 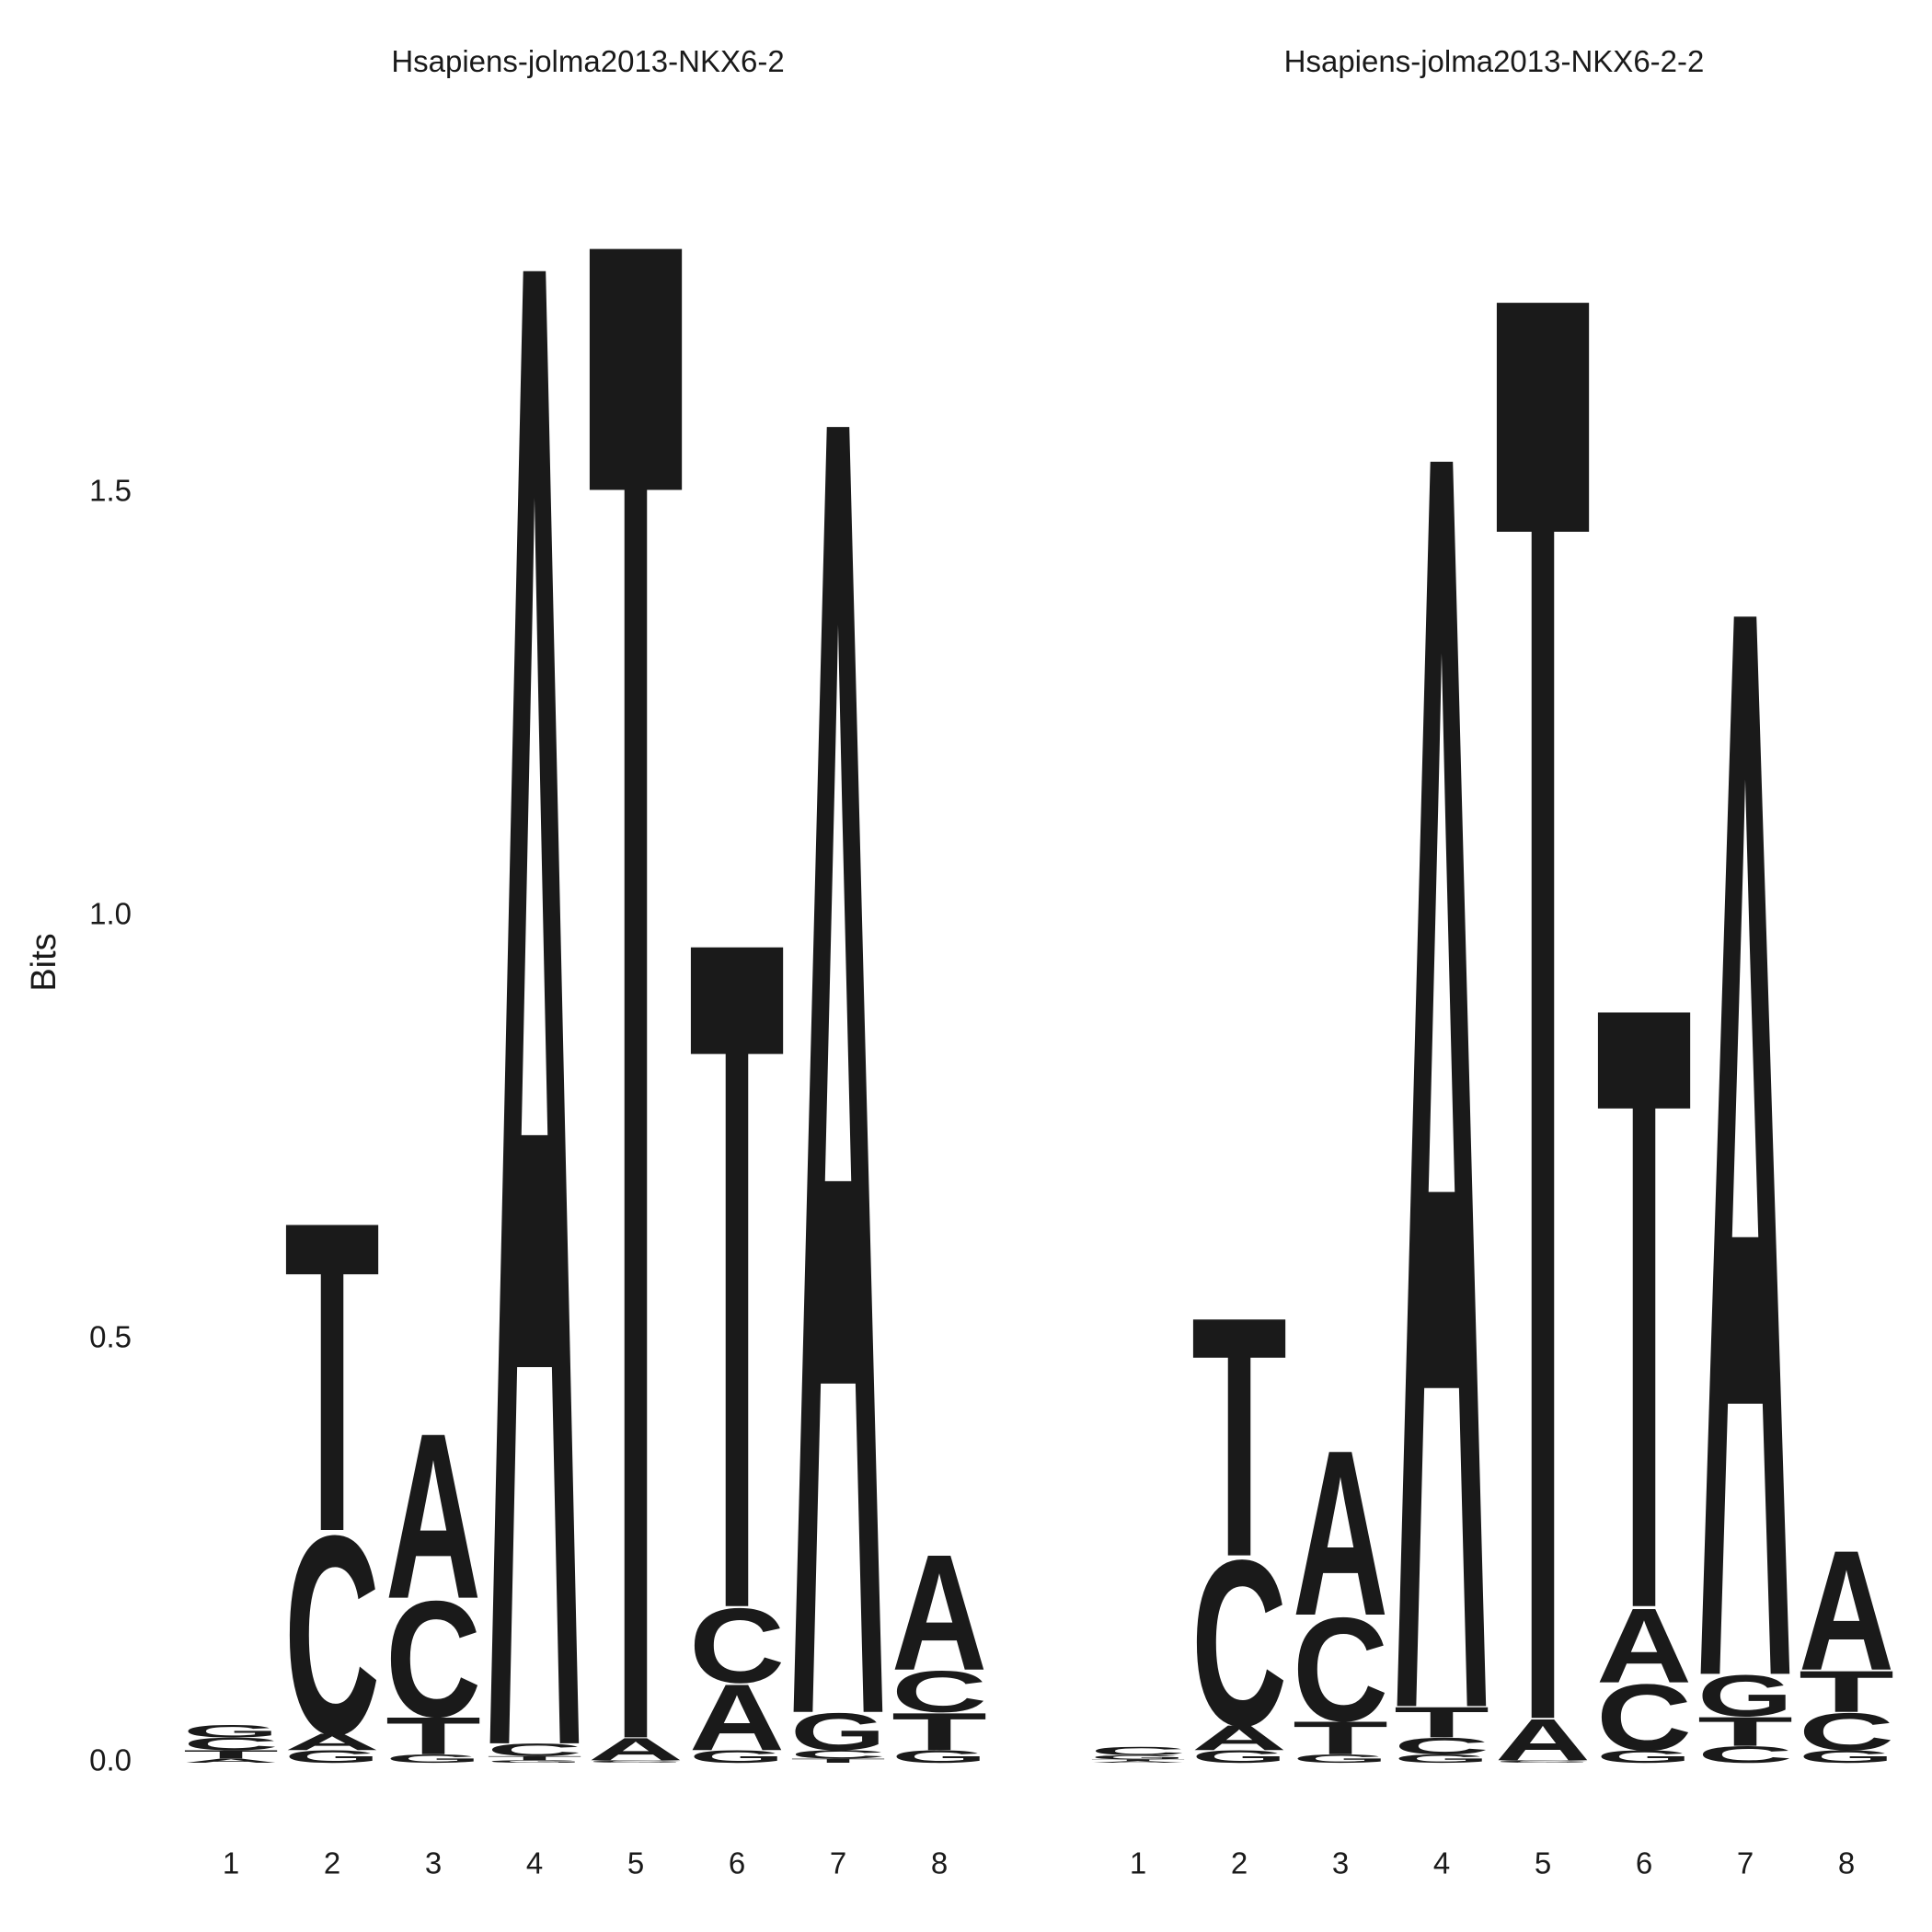 What do you see at coordinates (110, 1760) in the screenshot?
I see `y-tick-label: 0.0` at bounding box center [110, 1760].